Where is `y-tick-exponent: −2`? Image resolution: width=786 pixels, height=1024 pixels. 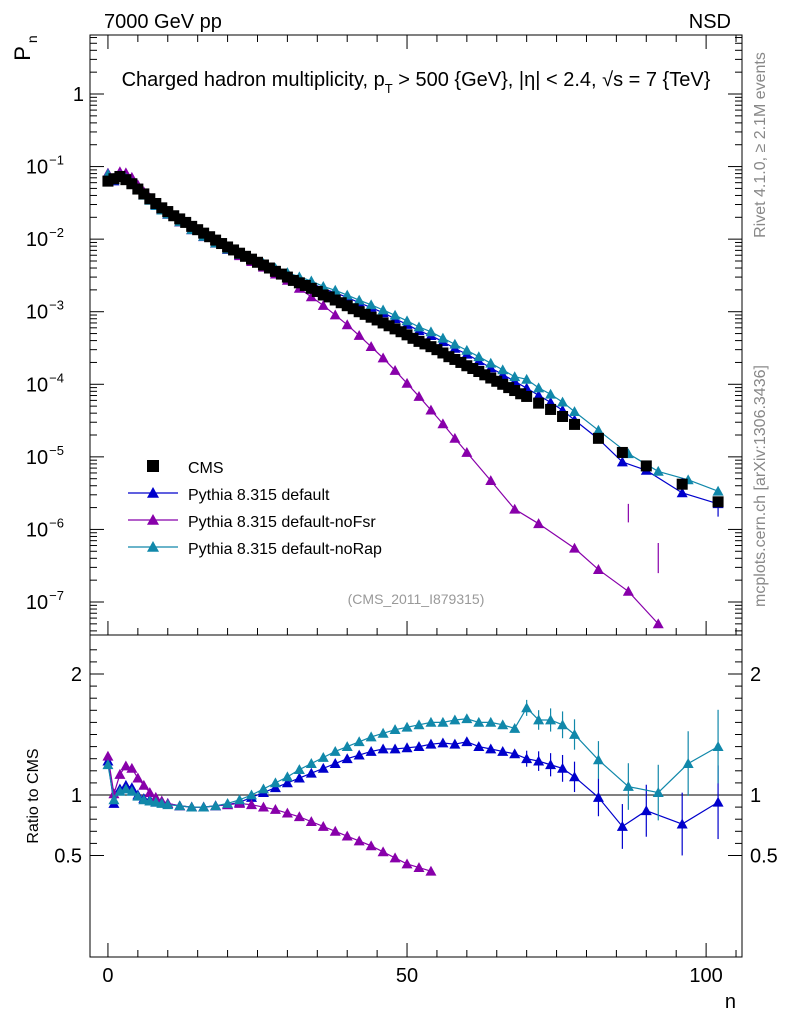 y-tick-exponent: −2 is located at coordinates (56, 232).